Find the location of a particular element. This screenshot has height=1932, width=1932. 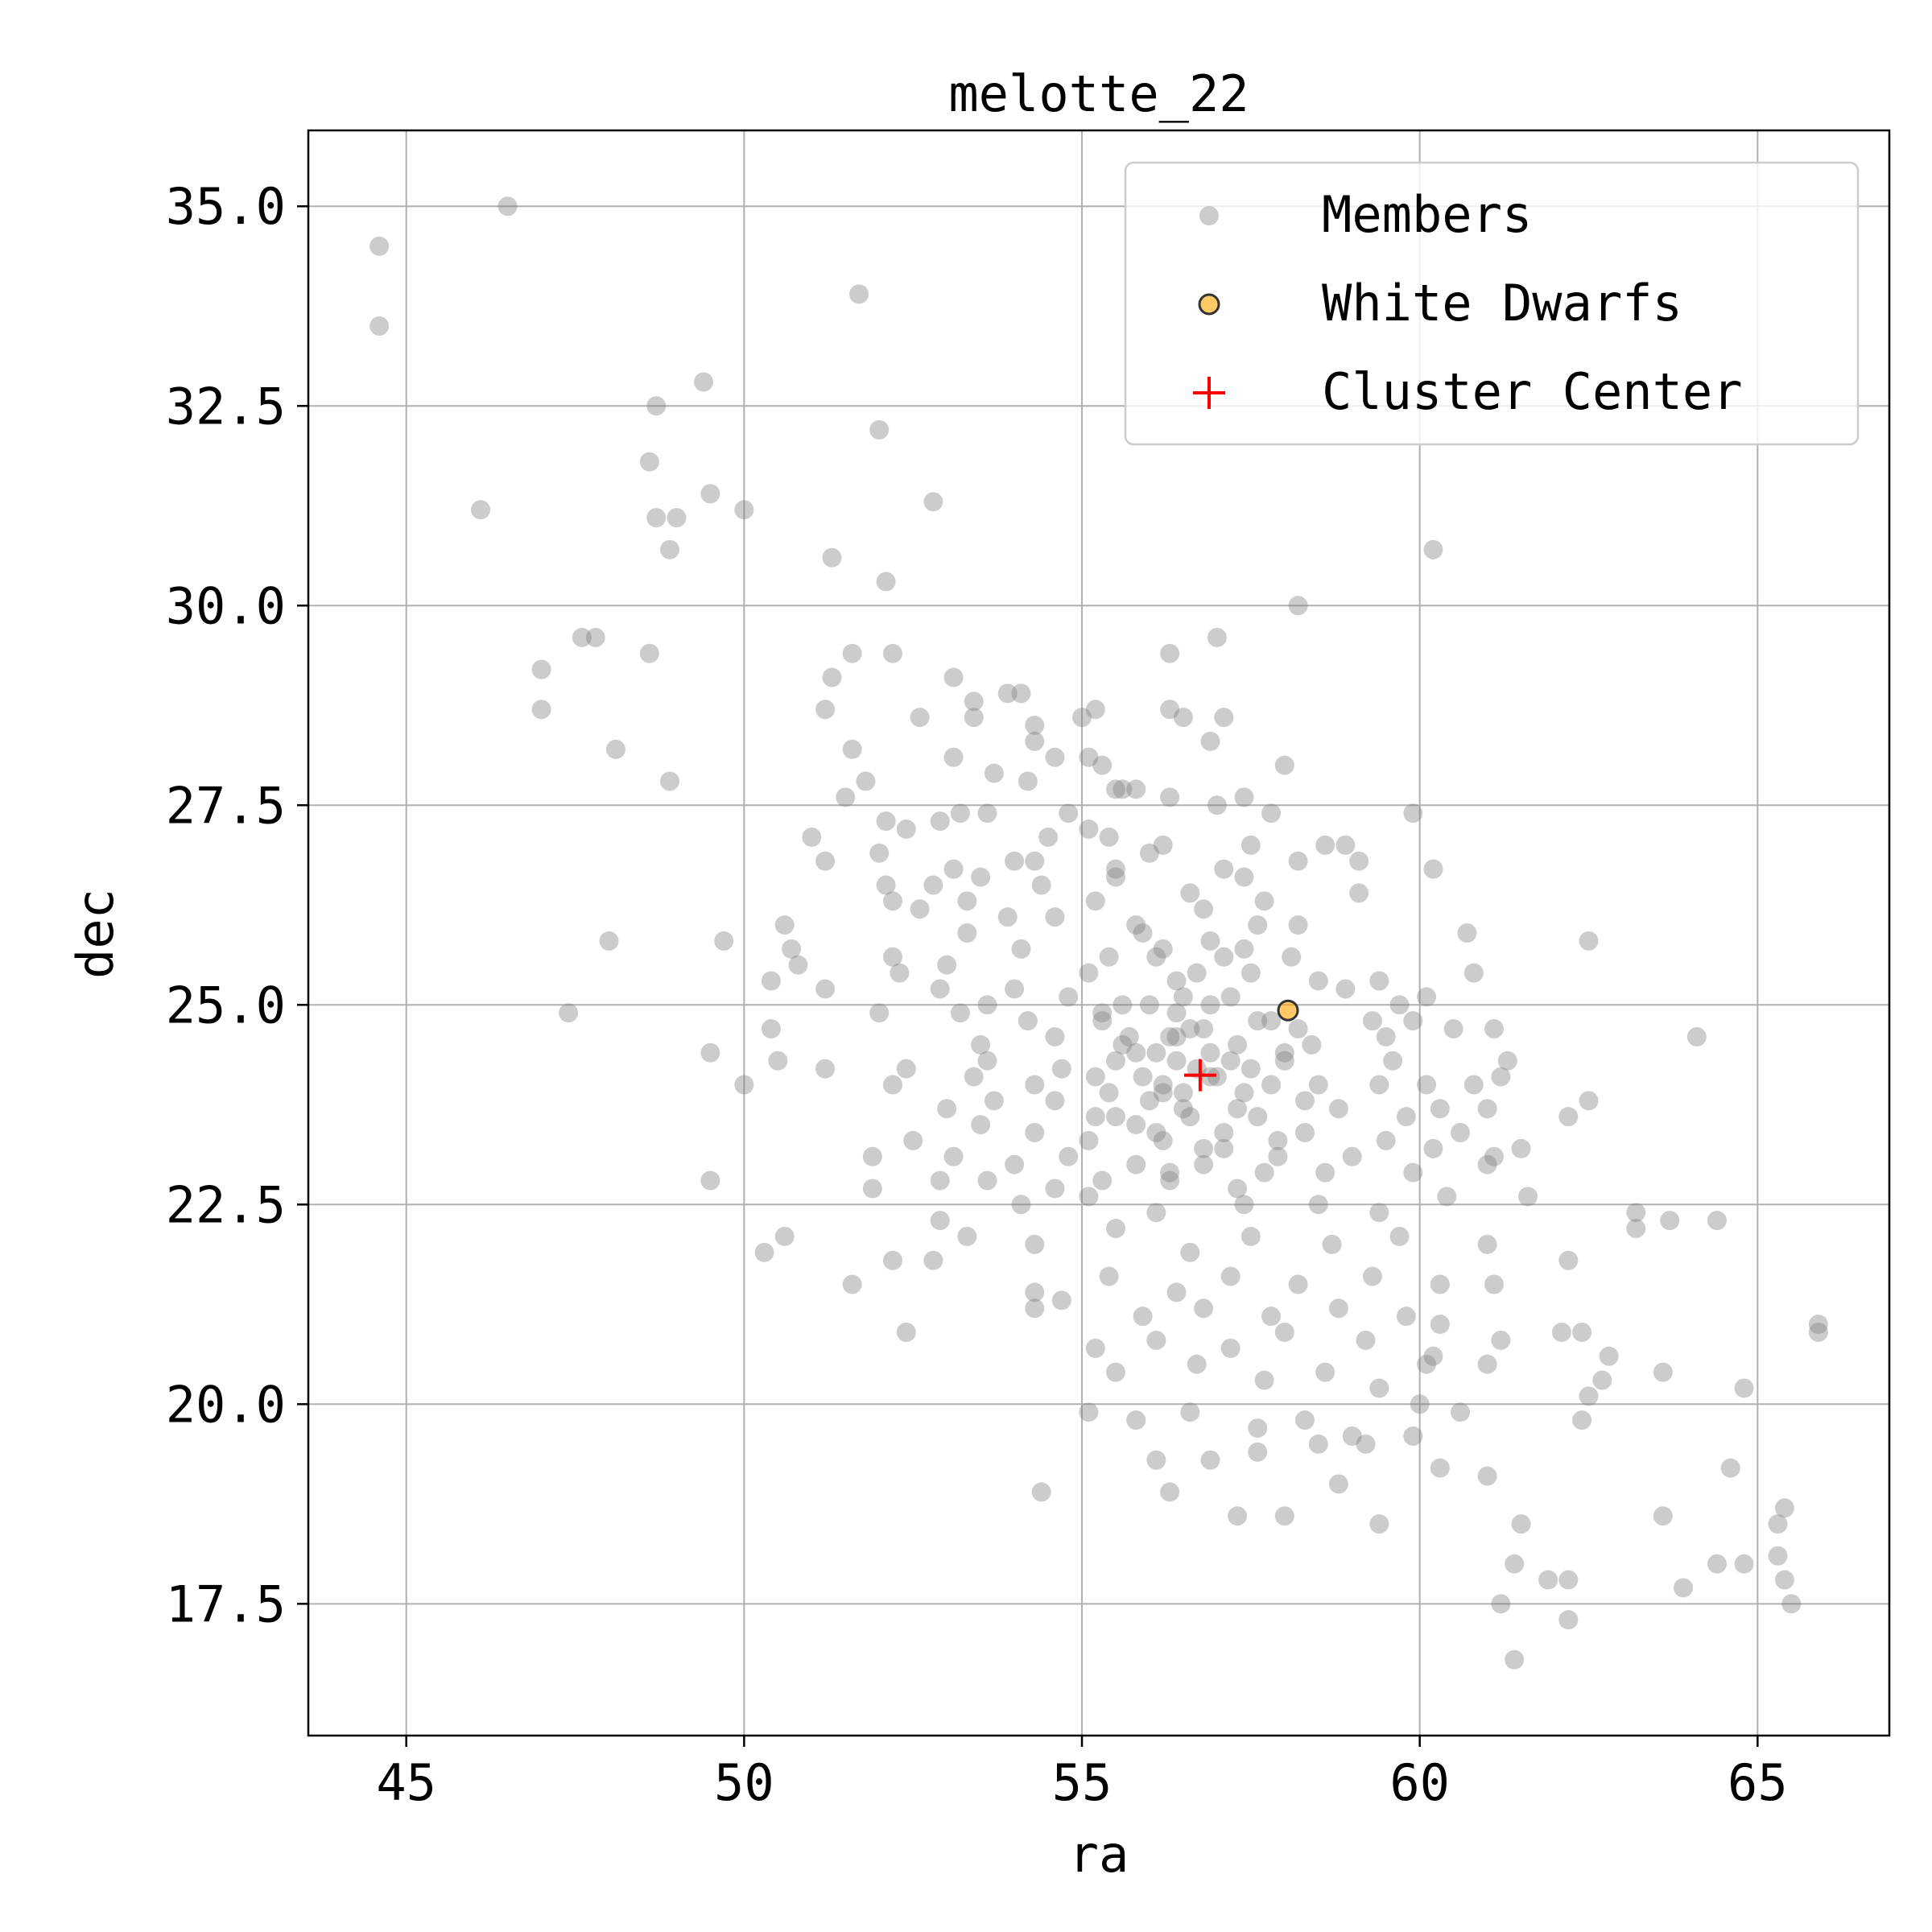

white-dwarf-points is located at coordinates (1288, 1010).